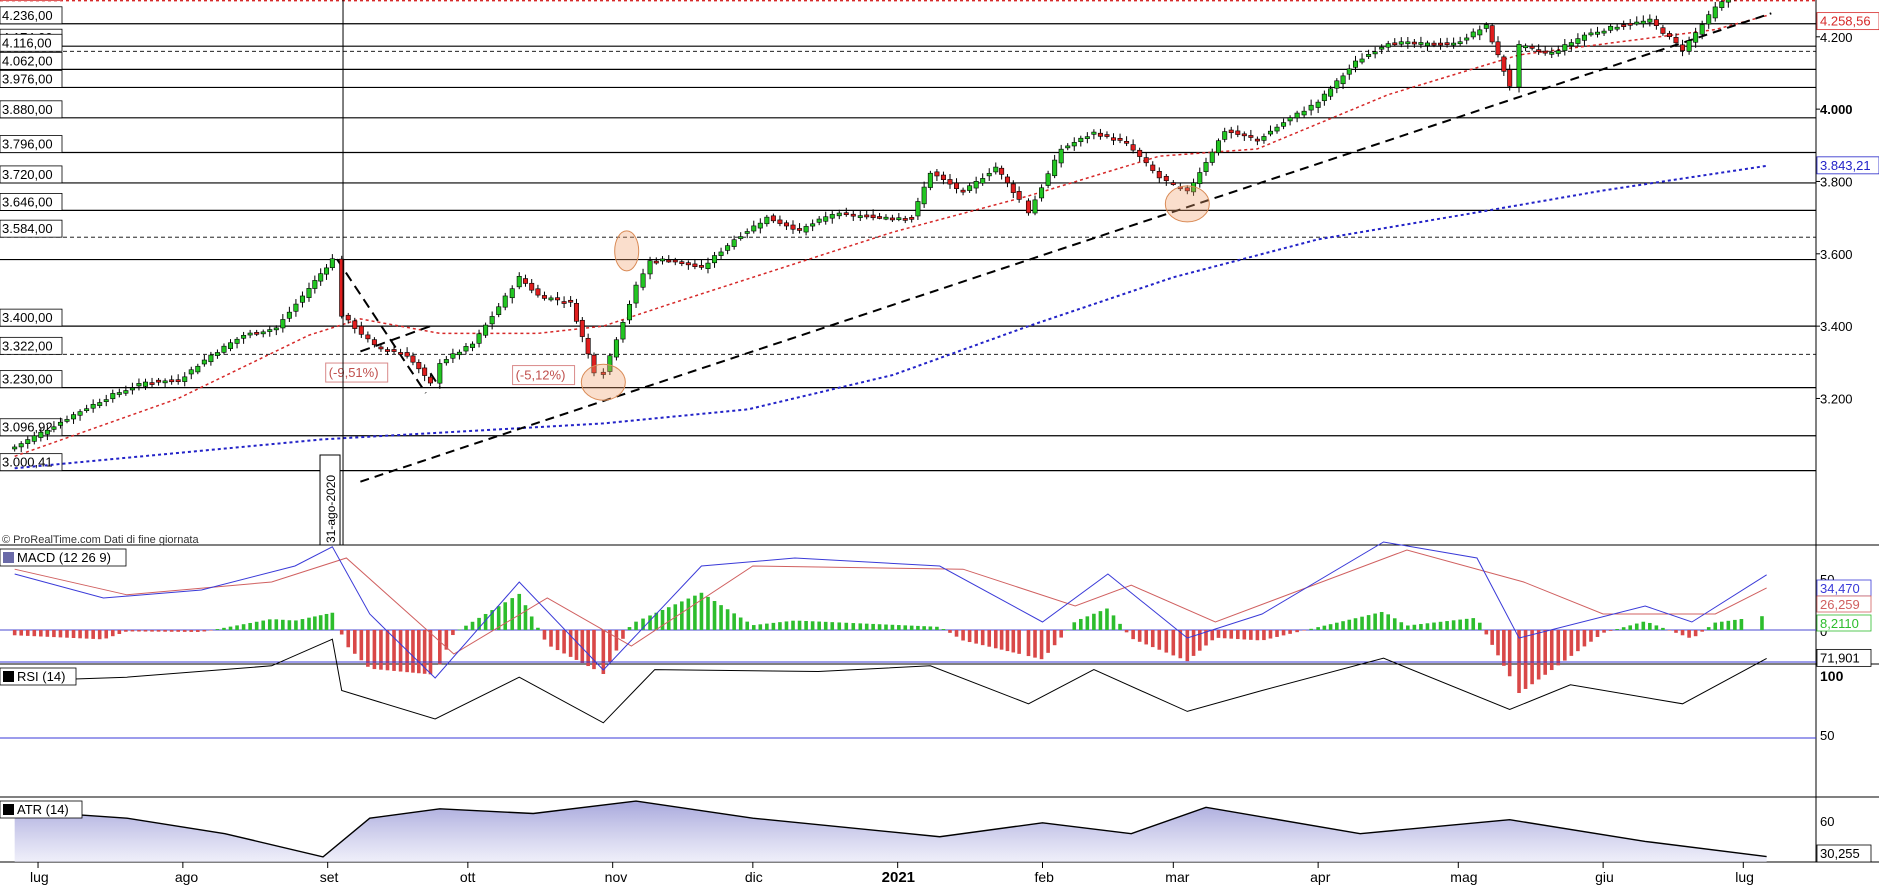 The image size is (1879, 886). I want to click on correction-line, so click(381, 326).